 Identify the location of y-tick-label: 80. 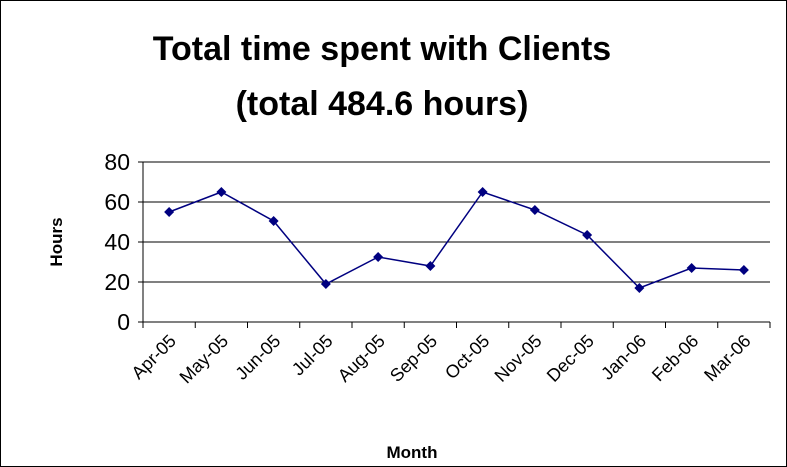
(117, 162).